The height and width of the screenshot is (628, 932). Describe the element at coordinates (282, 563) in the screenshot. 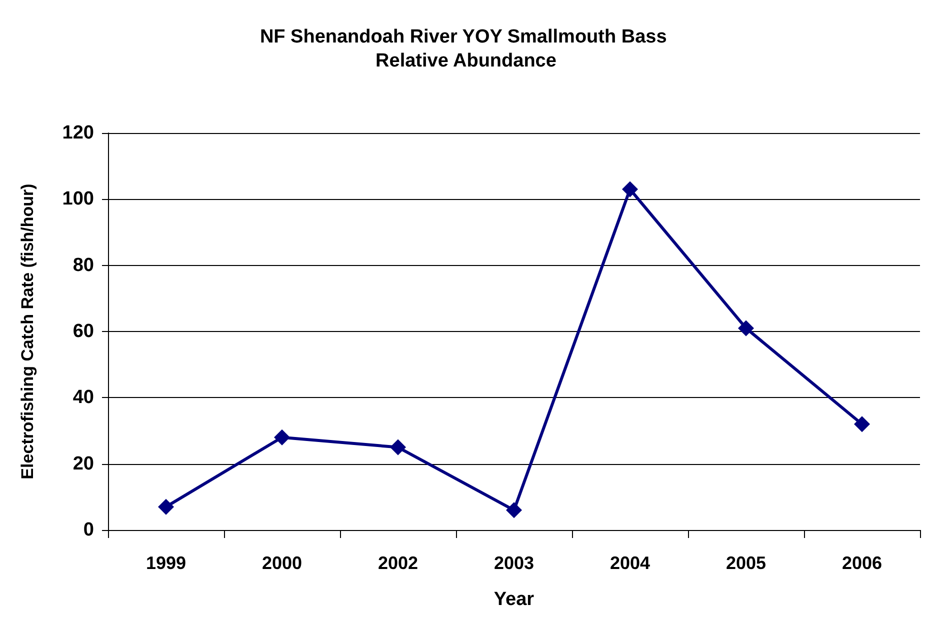

I see `x-tick-label: 2000` at that location.